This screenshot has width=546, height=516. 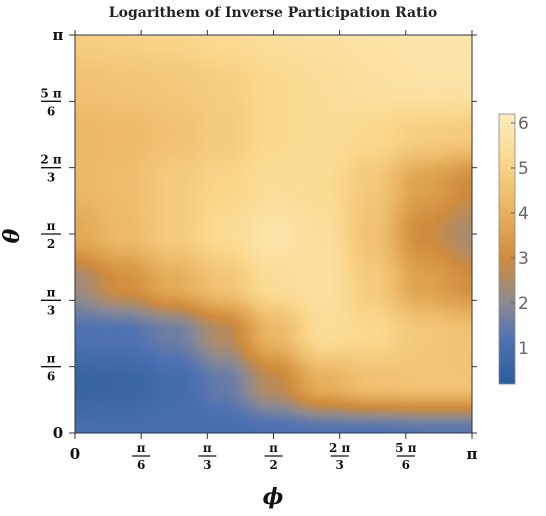 What do you see at coordinates (523, 169) in the screenshot?
I see `colorbar-tick-label: 5` at bounding box center [523, 169].